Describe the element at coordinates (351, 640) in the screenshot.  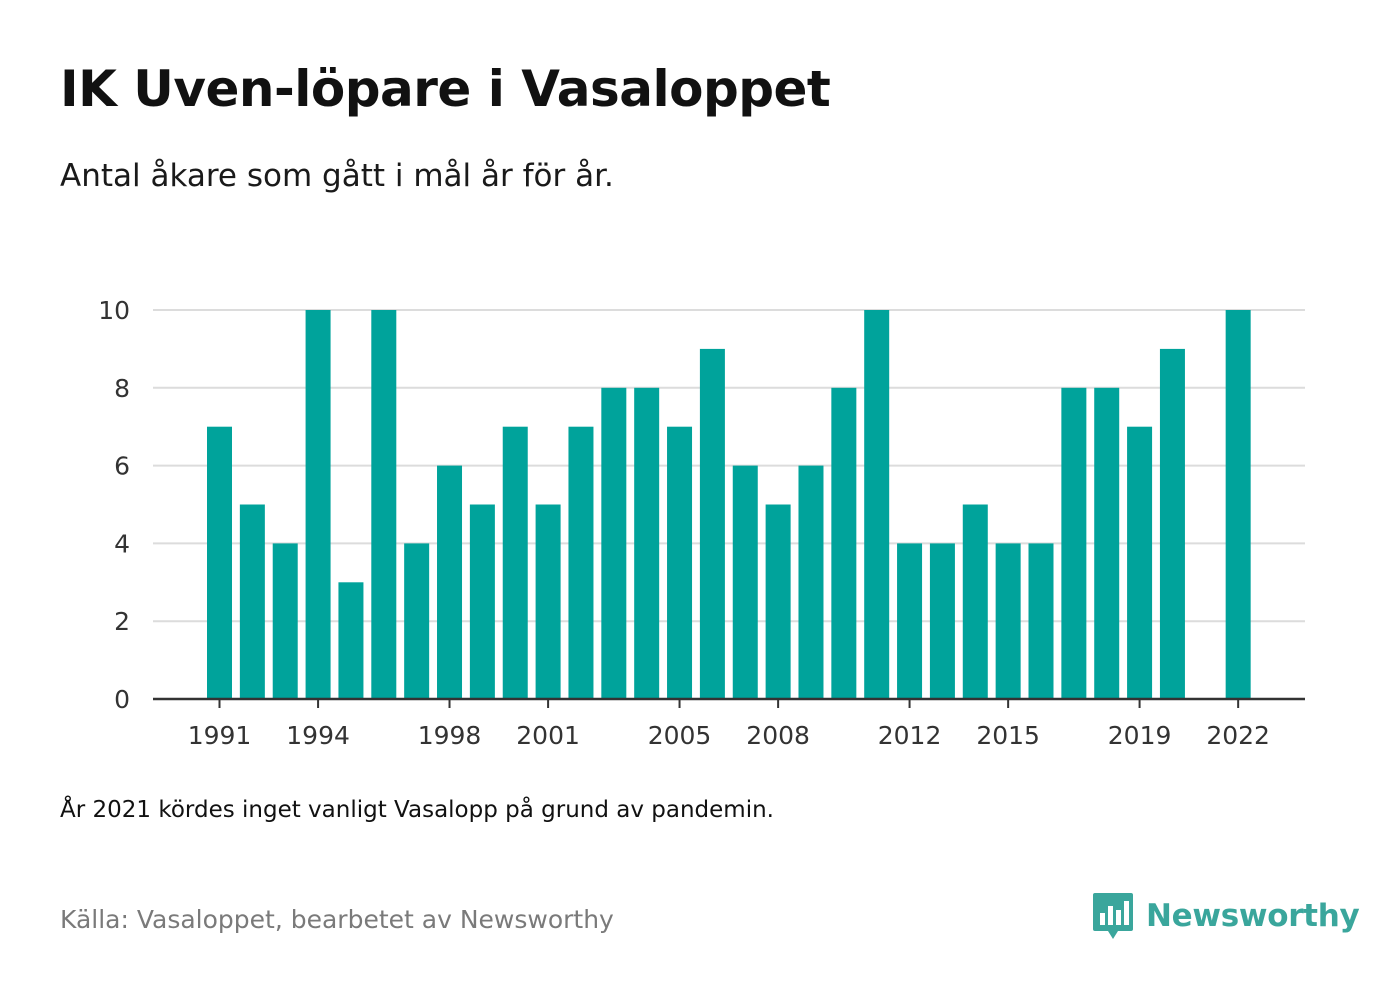
I see `bar-1995` at that location.